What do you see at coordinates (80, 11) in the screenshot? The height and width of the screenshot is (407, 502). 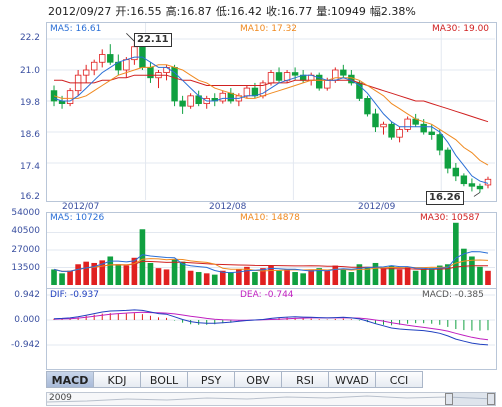 I see `quote-date: 2012/09/27` at bounding box center [80, 11].